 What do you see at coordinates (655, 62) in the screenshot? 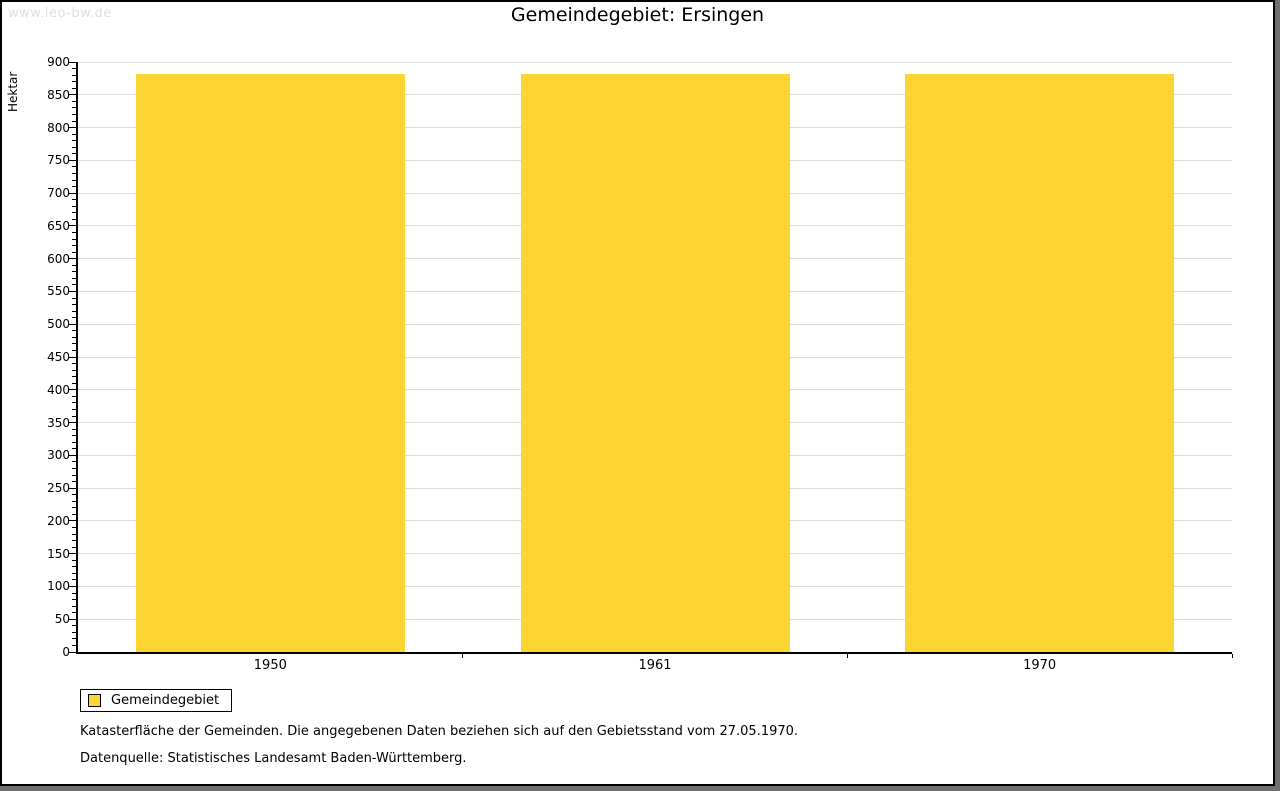
I see `gridline` at bounding box center [655, 62].